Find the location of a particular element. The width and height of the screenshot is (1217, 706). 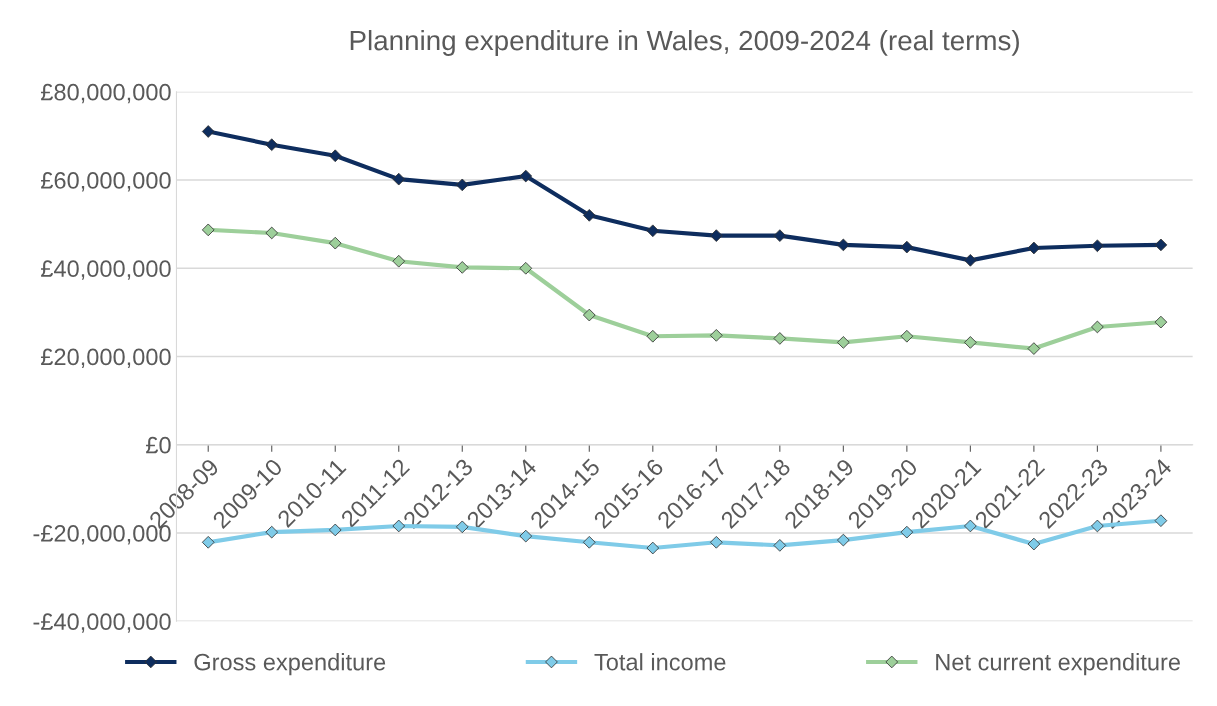

legend-label: Net current expenditure is located at coordinates (1058, 664).